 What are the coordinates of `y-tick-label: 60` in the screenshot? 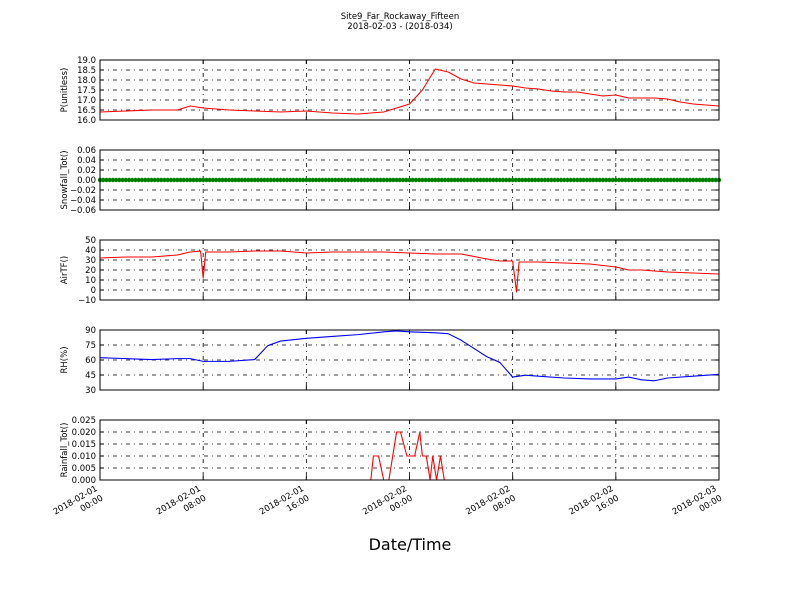 It's located at (90, 361).